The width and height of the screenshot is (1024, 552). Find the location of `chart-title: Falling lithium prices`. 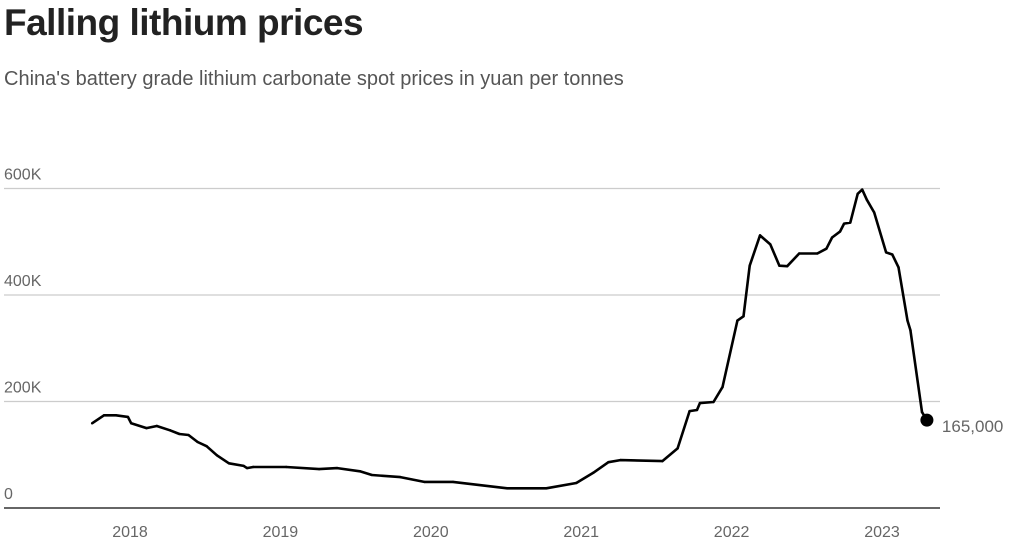

chart-title: Falling lithium prices is located at coordinates (184, 22).